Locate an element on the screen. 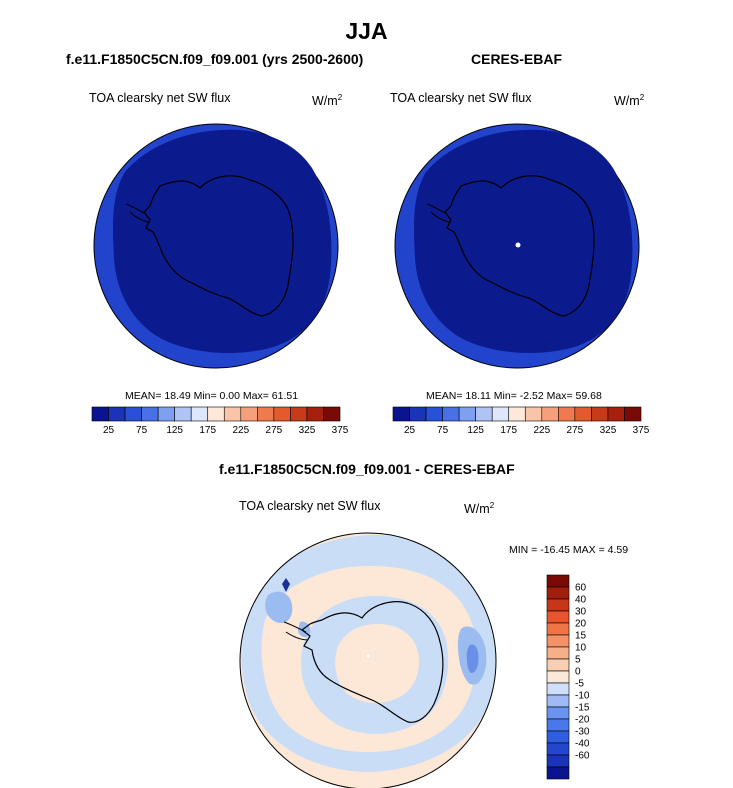 Image resolution: width=733 pixels, height=788 pixels. diff-colorbar-tick-label: 40 is located at coordinates (581, 600).